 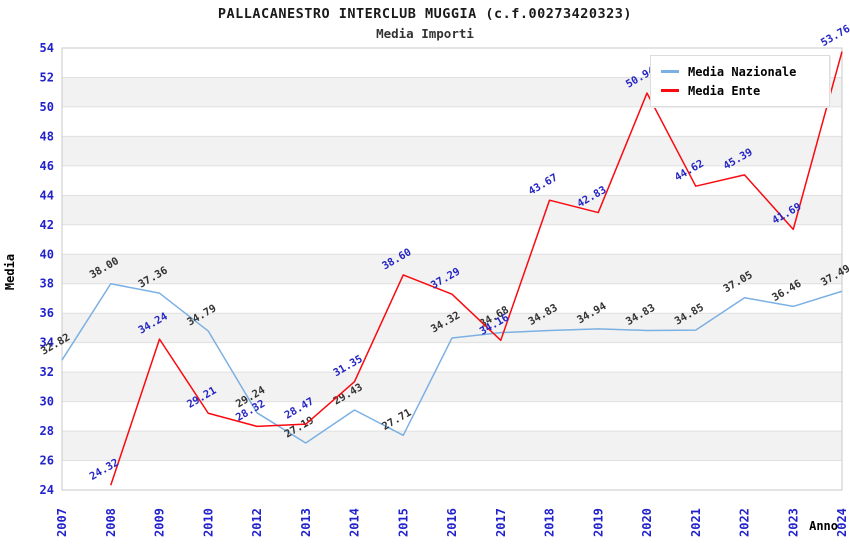 I want to click on y-tick-label: 34, so click(x=47, y=343).